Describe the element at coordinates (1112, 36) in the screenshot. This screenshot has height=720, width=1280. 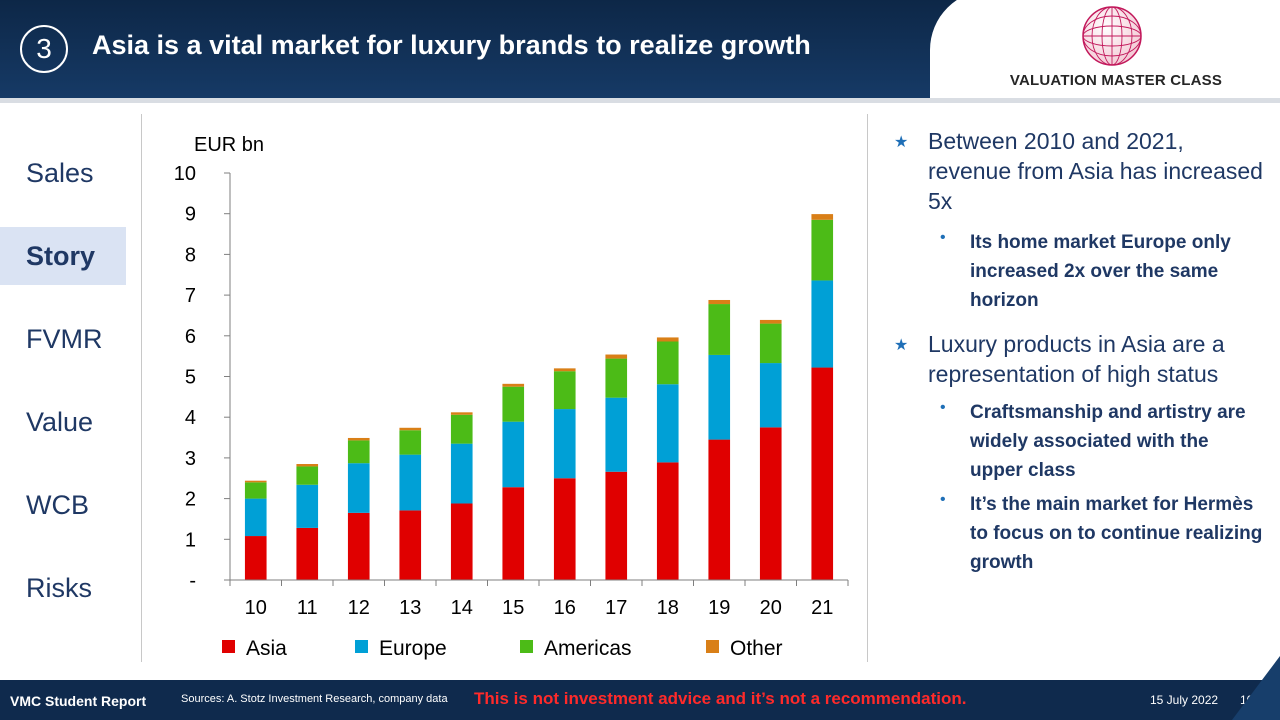
I see `globe-logo-icon` at that location.